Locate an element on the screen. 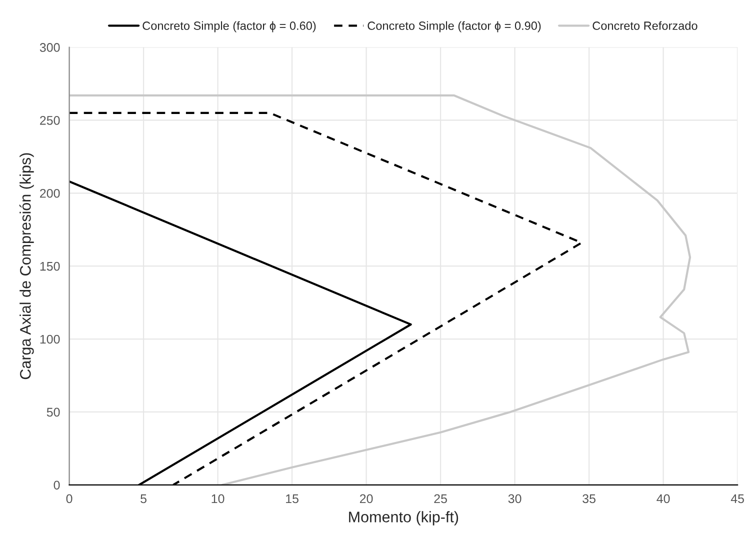 Image resolution: width=745 pixels, height=537 pixels. y-axis-title: Carga Axial de Compresión (kips) is located at coordinates (26, 266).